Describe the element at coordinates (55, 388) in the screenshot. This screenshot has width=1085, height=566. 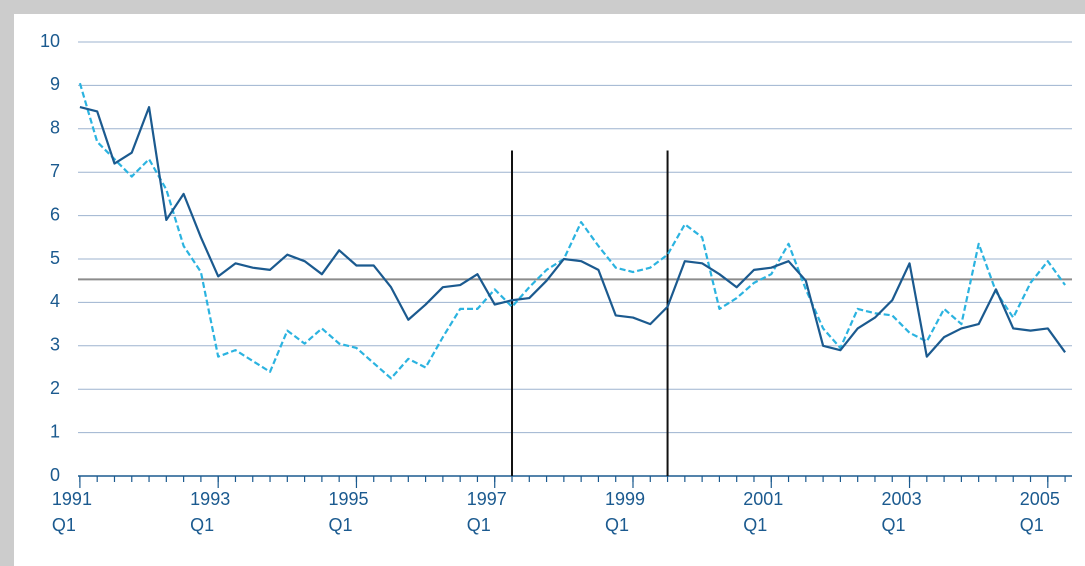
I see `y-tick-label: 2` at that location.